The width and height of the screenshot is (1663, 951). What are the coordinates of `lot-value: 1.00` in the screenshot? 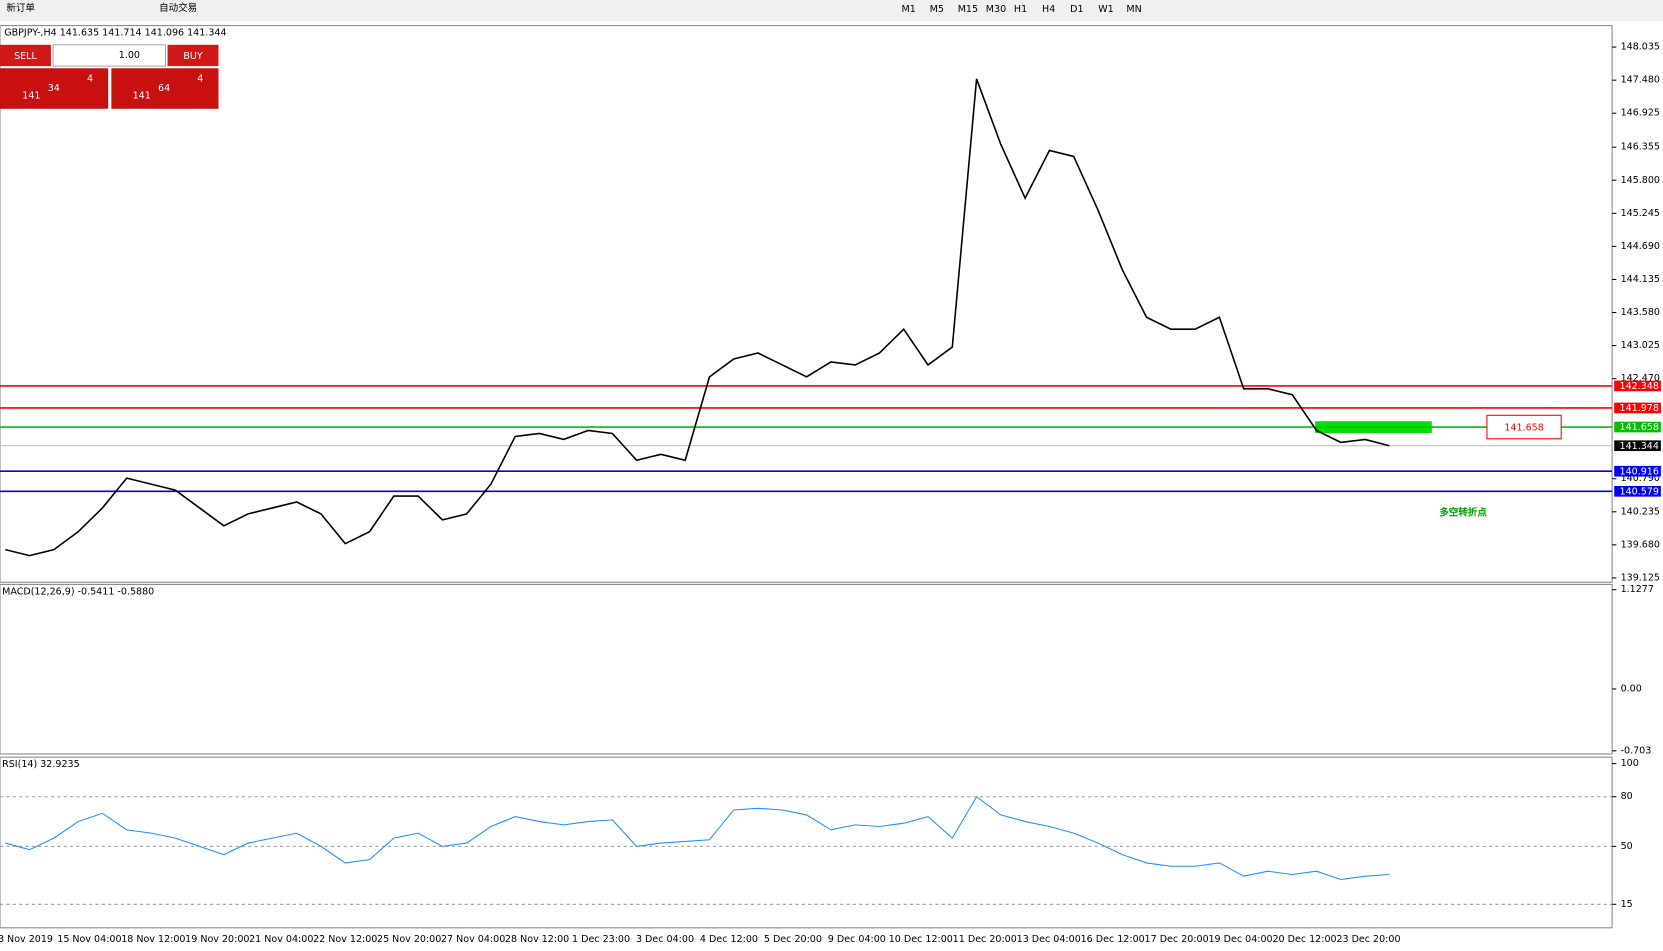 It's located at (129, 55).